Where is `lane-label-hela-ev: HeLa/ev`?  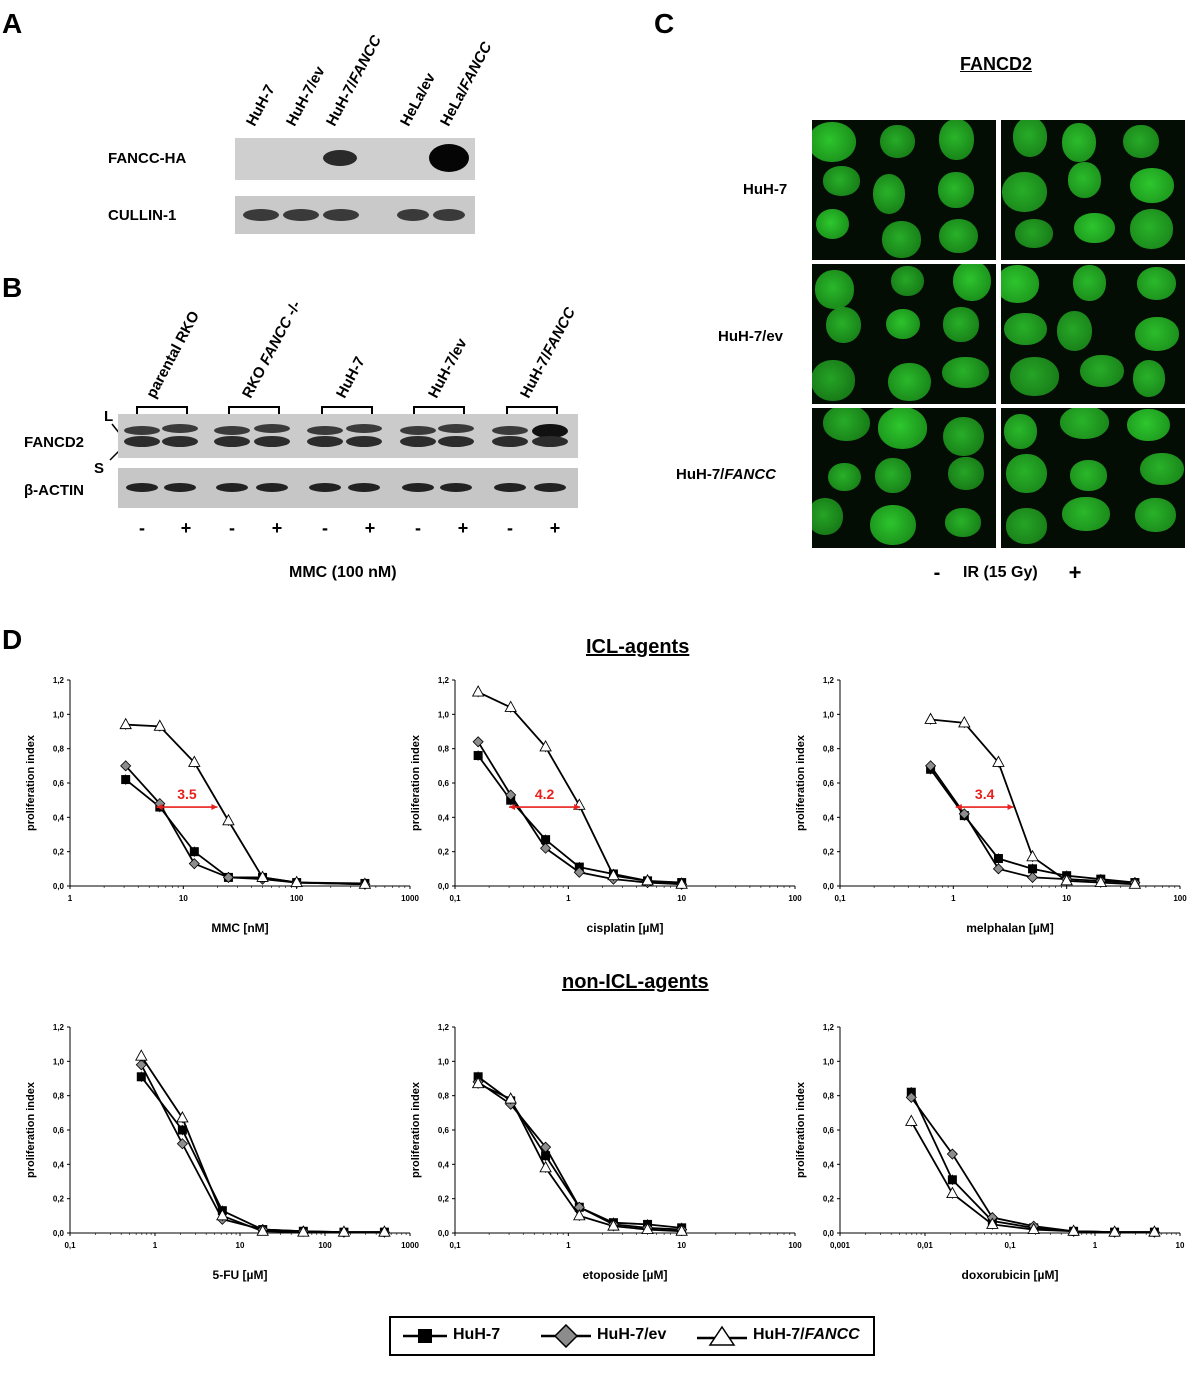 lane-label-hela-ev: HeLa/ev is located at coordinates (418, 99).